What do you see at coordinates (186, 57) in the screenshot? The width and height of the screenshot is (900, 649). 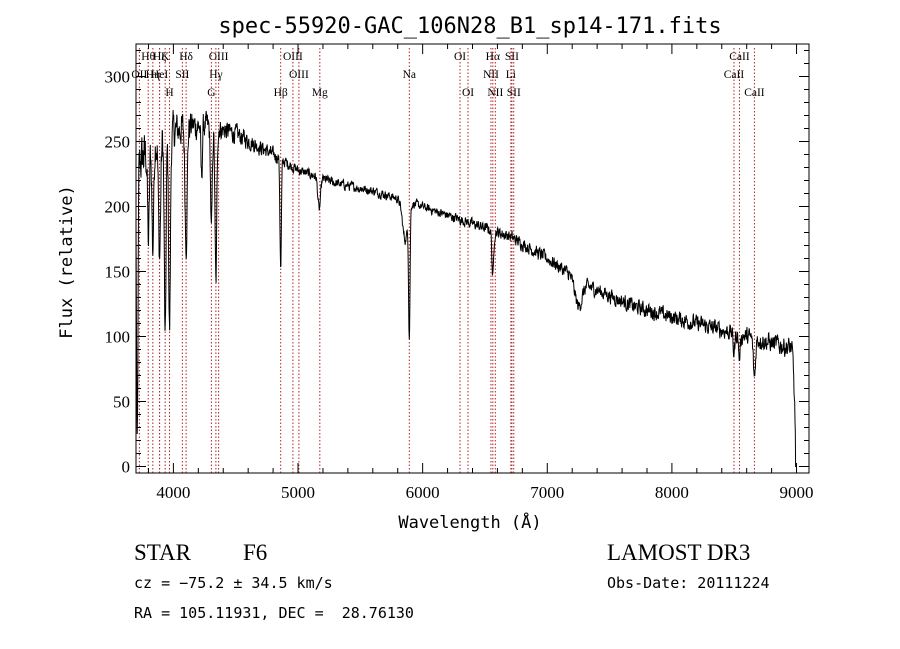 I see `line-marker-label: Hδ` at bounding box center [186, 57].